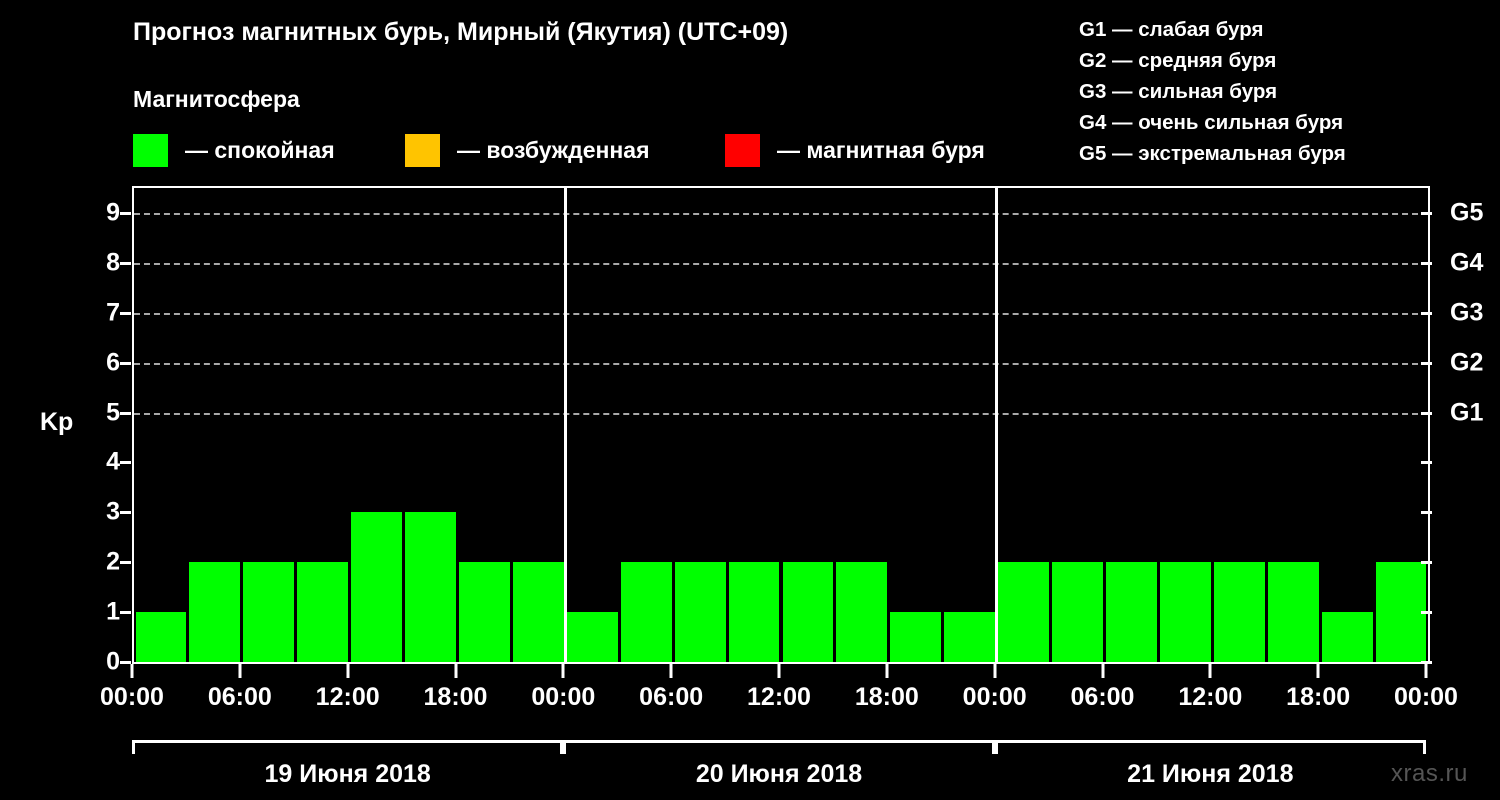 The image size is (1500, 800). Describe the element at coordinates (1467, 362) in the screenshot. I see `g-tick-label: G2` at that location.